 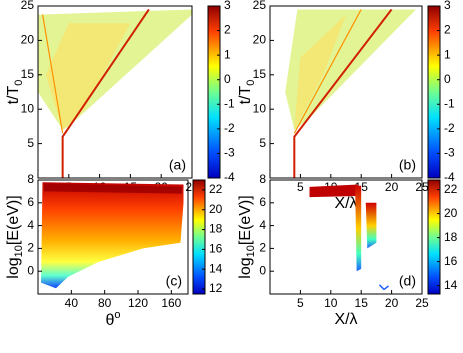 I want to click on y-axis-label-sub: 10, so click(x=19, y=251).